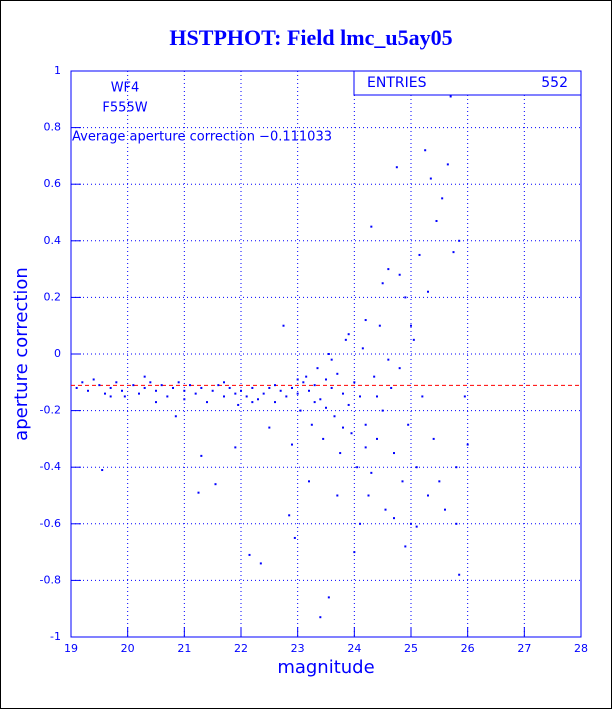 The width and height of the screenshot is (612, 709). I want to click on y-tick-label: 0.8, so click(53, 127).